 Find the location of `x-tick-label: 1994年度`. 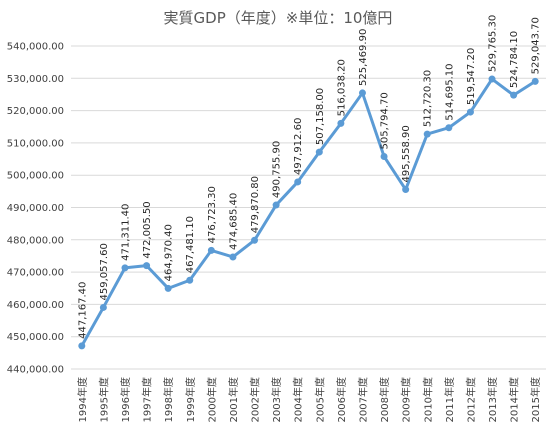

x-tick-label: 1994年度 is located at coordinates (82, 399).